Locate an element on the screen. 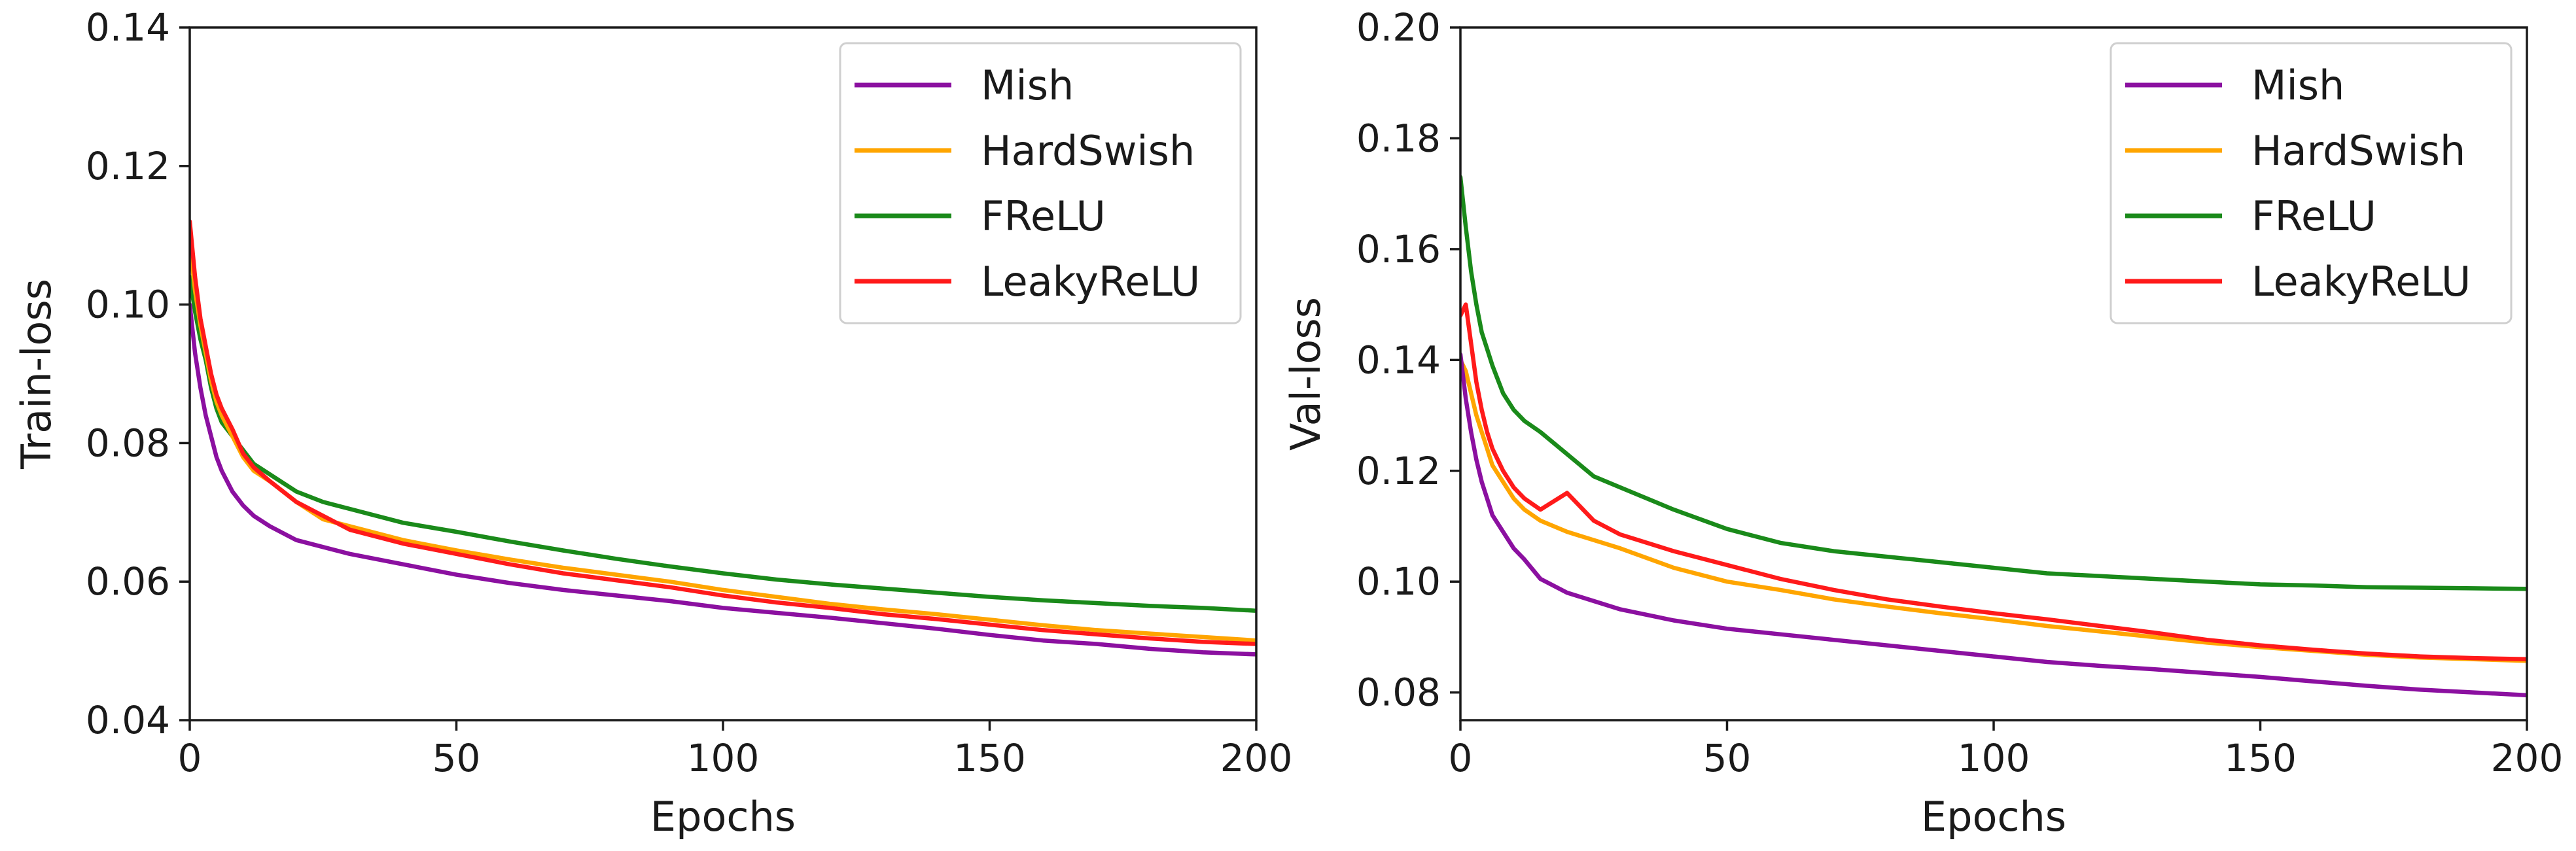 This screenshot has height=851, width=2576. y-tick-label: 0.20 is located at coordinates (1398, 28).